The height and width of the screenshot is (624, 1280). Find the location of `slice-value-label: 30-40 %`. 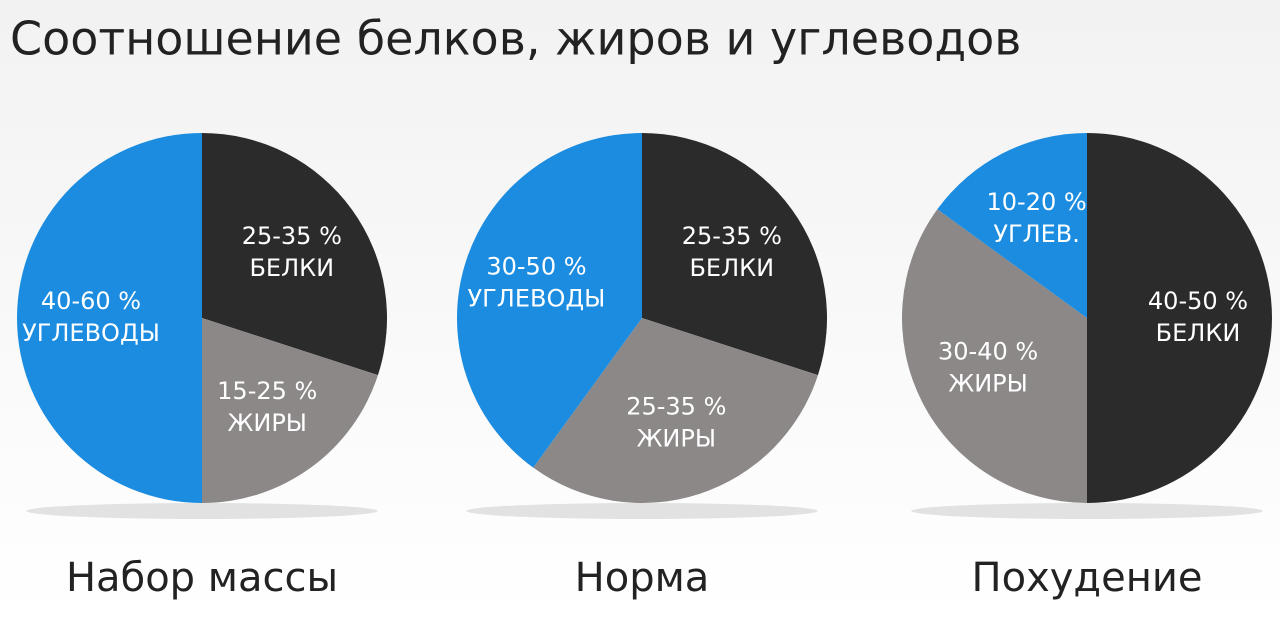

slice-value-label: 30-40 % is located at coordinates (988, 351).